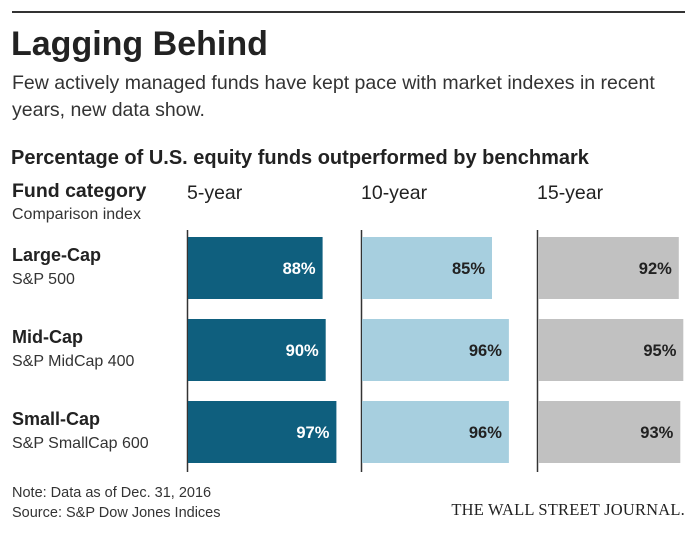 The height and width of the screenshot is (535, 696). Describe the element at coordinates (655, 269) in the screenshot. I see `bar-value-label: 92%` at that location.